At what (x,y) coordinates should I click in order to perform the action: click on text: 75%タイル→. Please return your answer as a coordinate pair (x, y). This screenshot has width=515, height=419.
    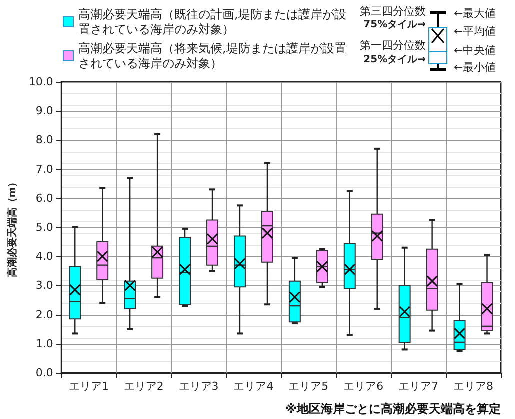
    Looking at the image, I should click on (395, 25).